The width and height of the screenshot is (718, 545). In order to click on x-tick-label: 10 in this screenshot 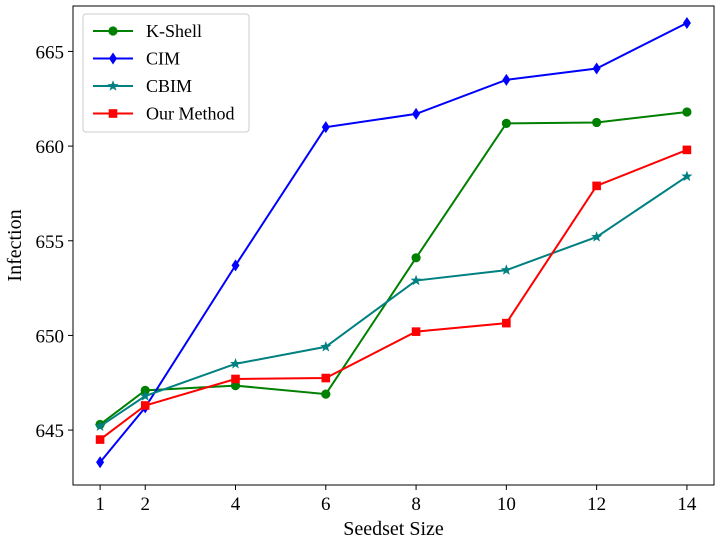, I will do `click(506, 504)`.